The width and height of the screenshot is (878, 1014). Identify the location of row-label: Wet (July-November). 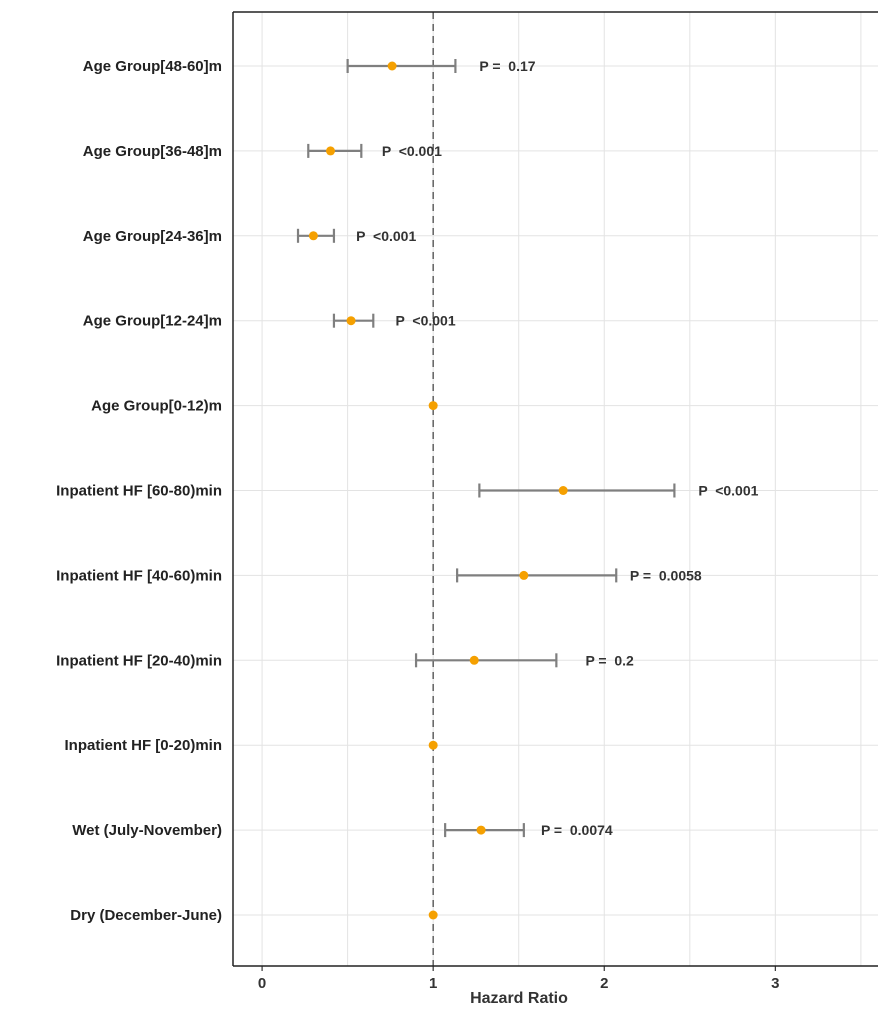
(147, 830).